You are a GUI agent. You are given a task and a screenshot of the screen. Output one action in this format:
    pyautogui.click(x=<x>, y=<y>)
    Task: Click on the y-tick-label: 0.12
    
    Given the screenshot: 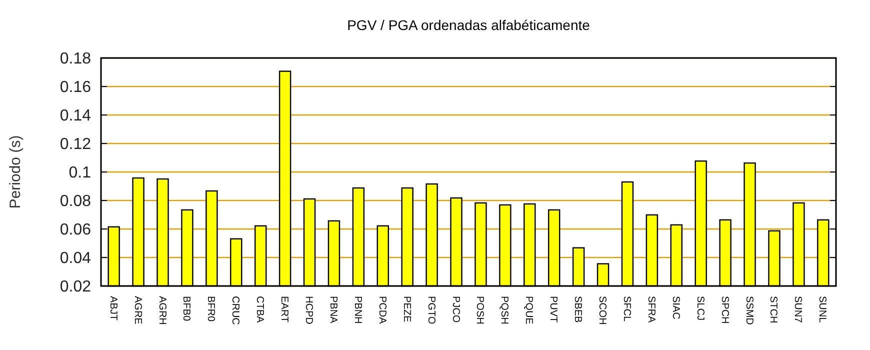 What is the action you would take?
    pyautogui.click(x=76, y=145)
    